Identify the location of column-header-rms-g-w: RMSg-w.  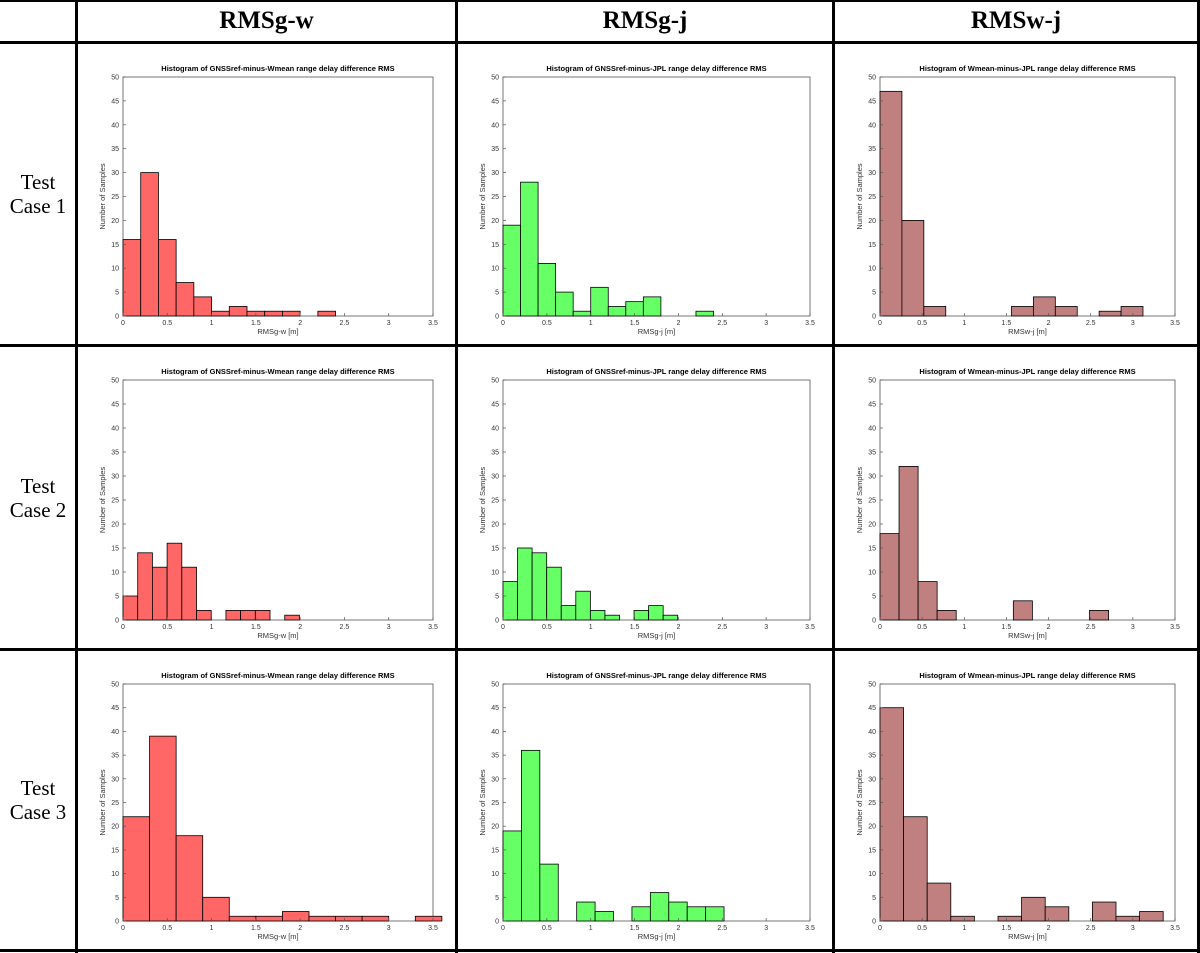
(266, 20).